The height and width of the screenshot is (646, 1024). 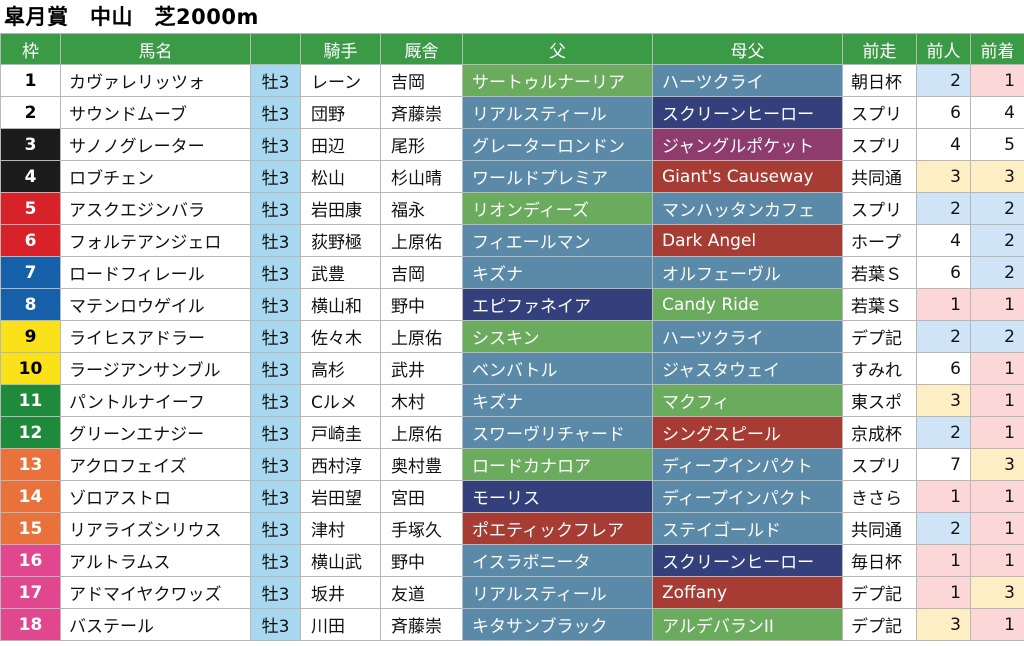 I want to click on jockey: 岩田康, so click(x=340, y=208).